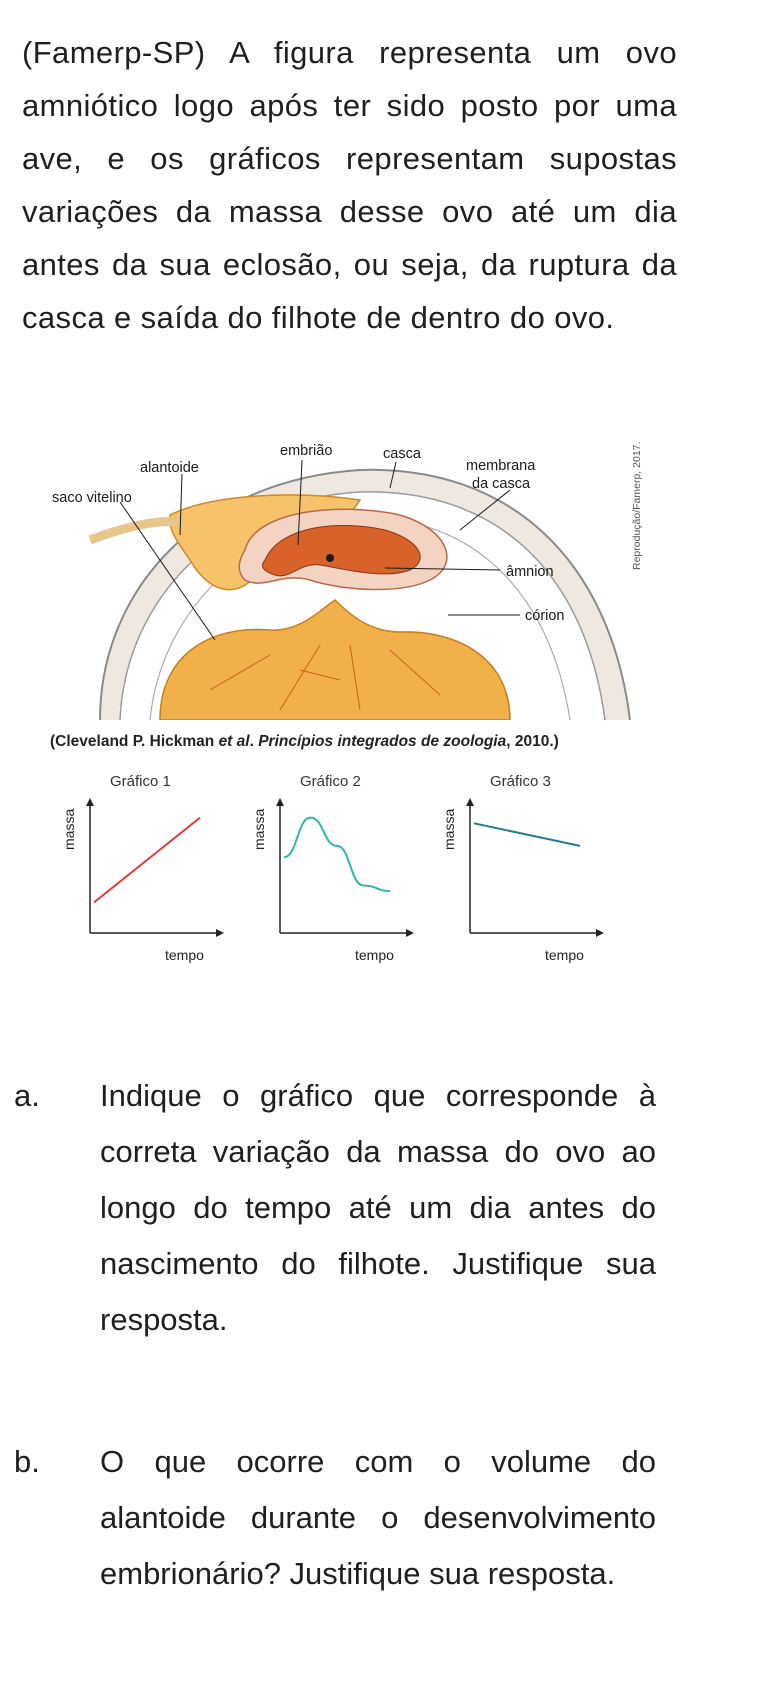  Describe the element at coordinates (254, 741) in the screenshot. I see `citation-mid: .` at that location.